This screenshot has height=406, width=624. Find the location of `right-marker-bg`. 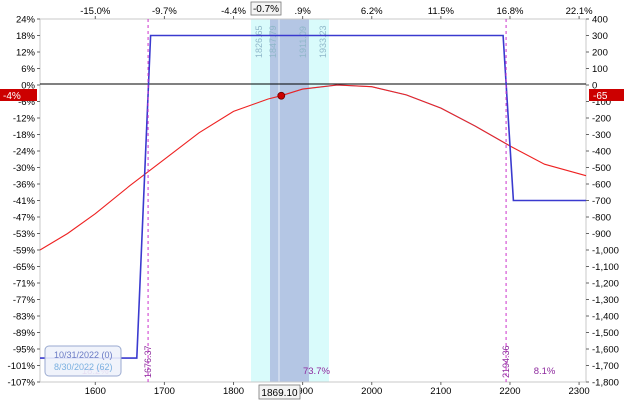

right-marker-bg is located at coordinates (606, 95).